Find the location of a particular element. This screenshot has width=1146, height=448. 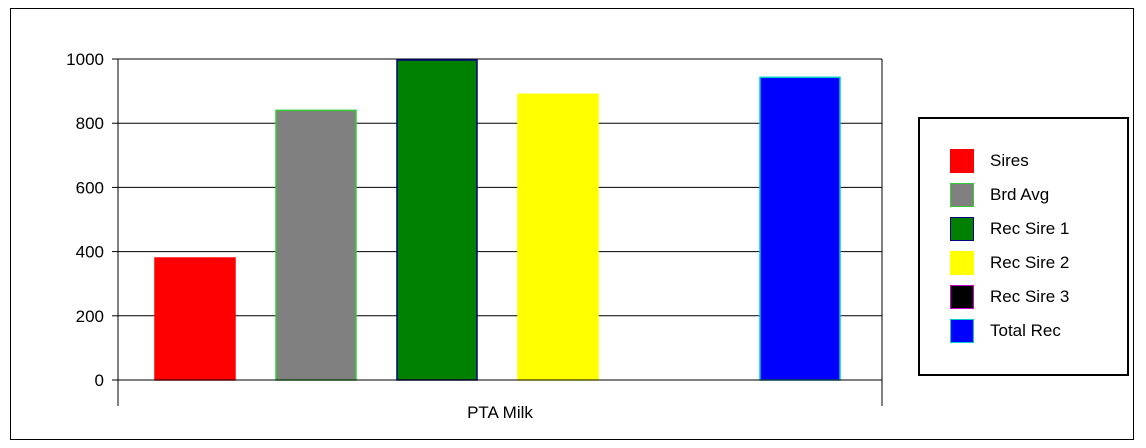

legend-label: Rec Sire 2 is located at coordinates (1030, 262).